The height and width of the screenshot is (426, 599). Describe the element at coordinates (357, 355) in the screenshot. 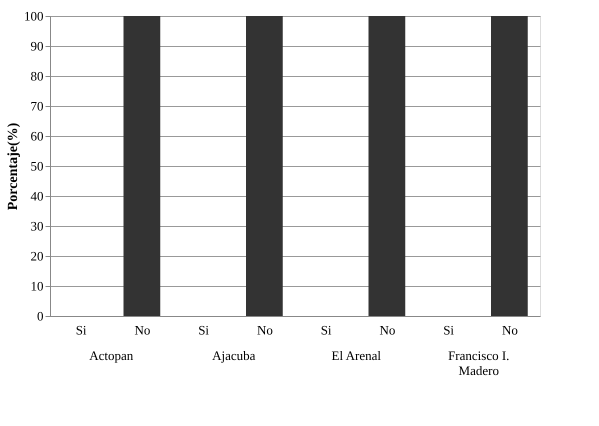

I see `text: El Arenal` at that location.